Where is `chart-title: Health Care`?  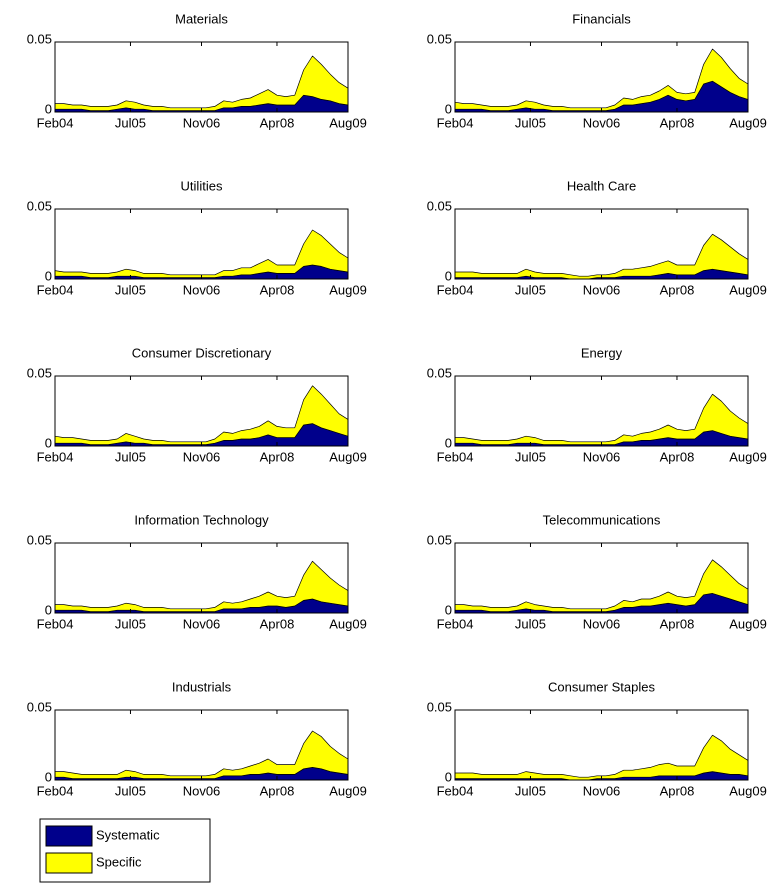
chart-title: Health Care is located at coordinates (601, 185).